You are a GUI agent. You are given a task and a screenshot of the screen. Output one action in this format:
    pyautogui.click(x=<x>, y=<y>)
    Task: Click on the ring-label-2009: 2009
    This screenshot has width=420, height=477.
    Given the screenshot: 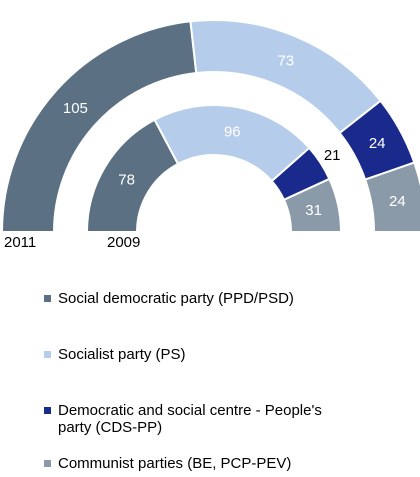 What is the action you would take?
    pyautogui.click(x=124, y=242)
    